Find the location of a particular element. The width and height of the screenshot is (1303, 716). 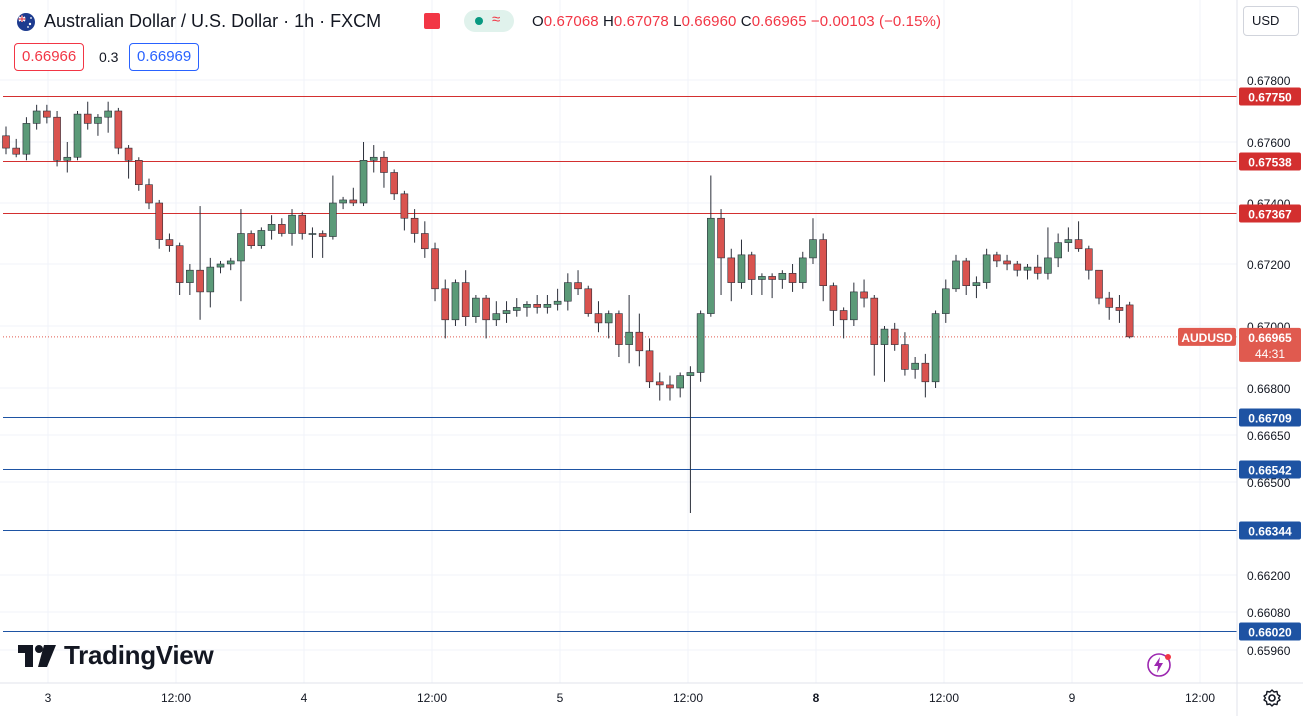

sell-price-button: 0.66966 is located at coordinates (49, 57).